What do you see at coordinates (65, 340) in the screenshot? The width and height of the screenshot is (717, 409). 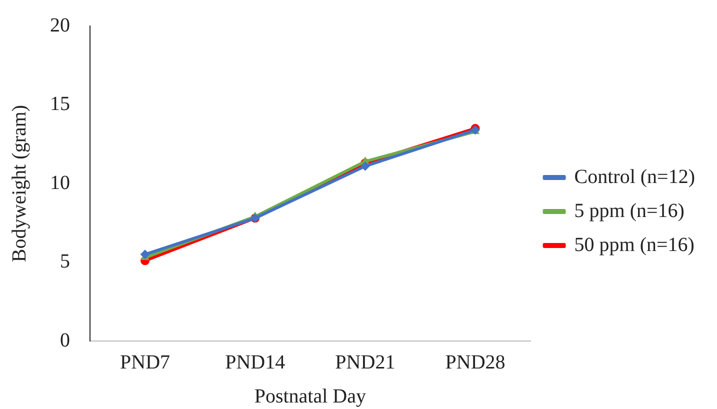 I see `y-tick-label: 0` at bounding box center [65, 340].